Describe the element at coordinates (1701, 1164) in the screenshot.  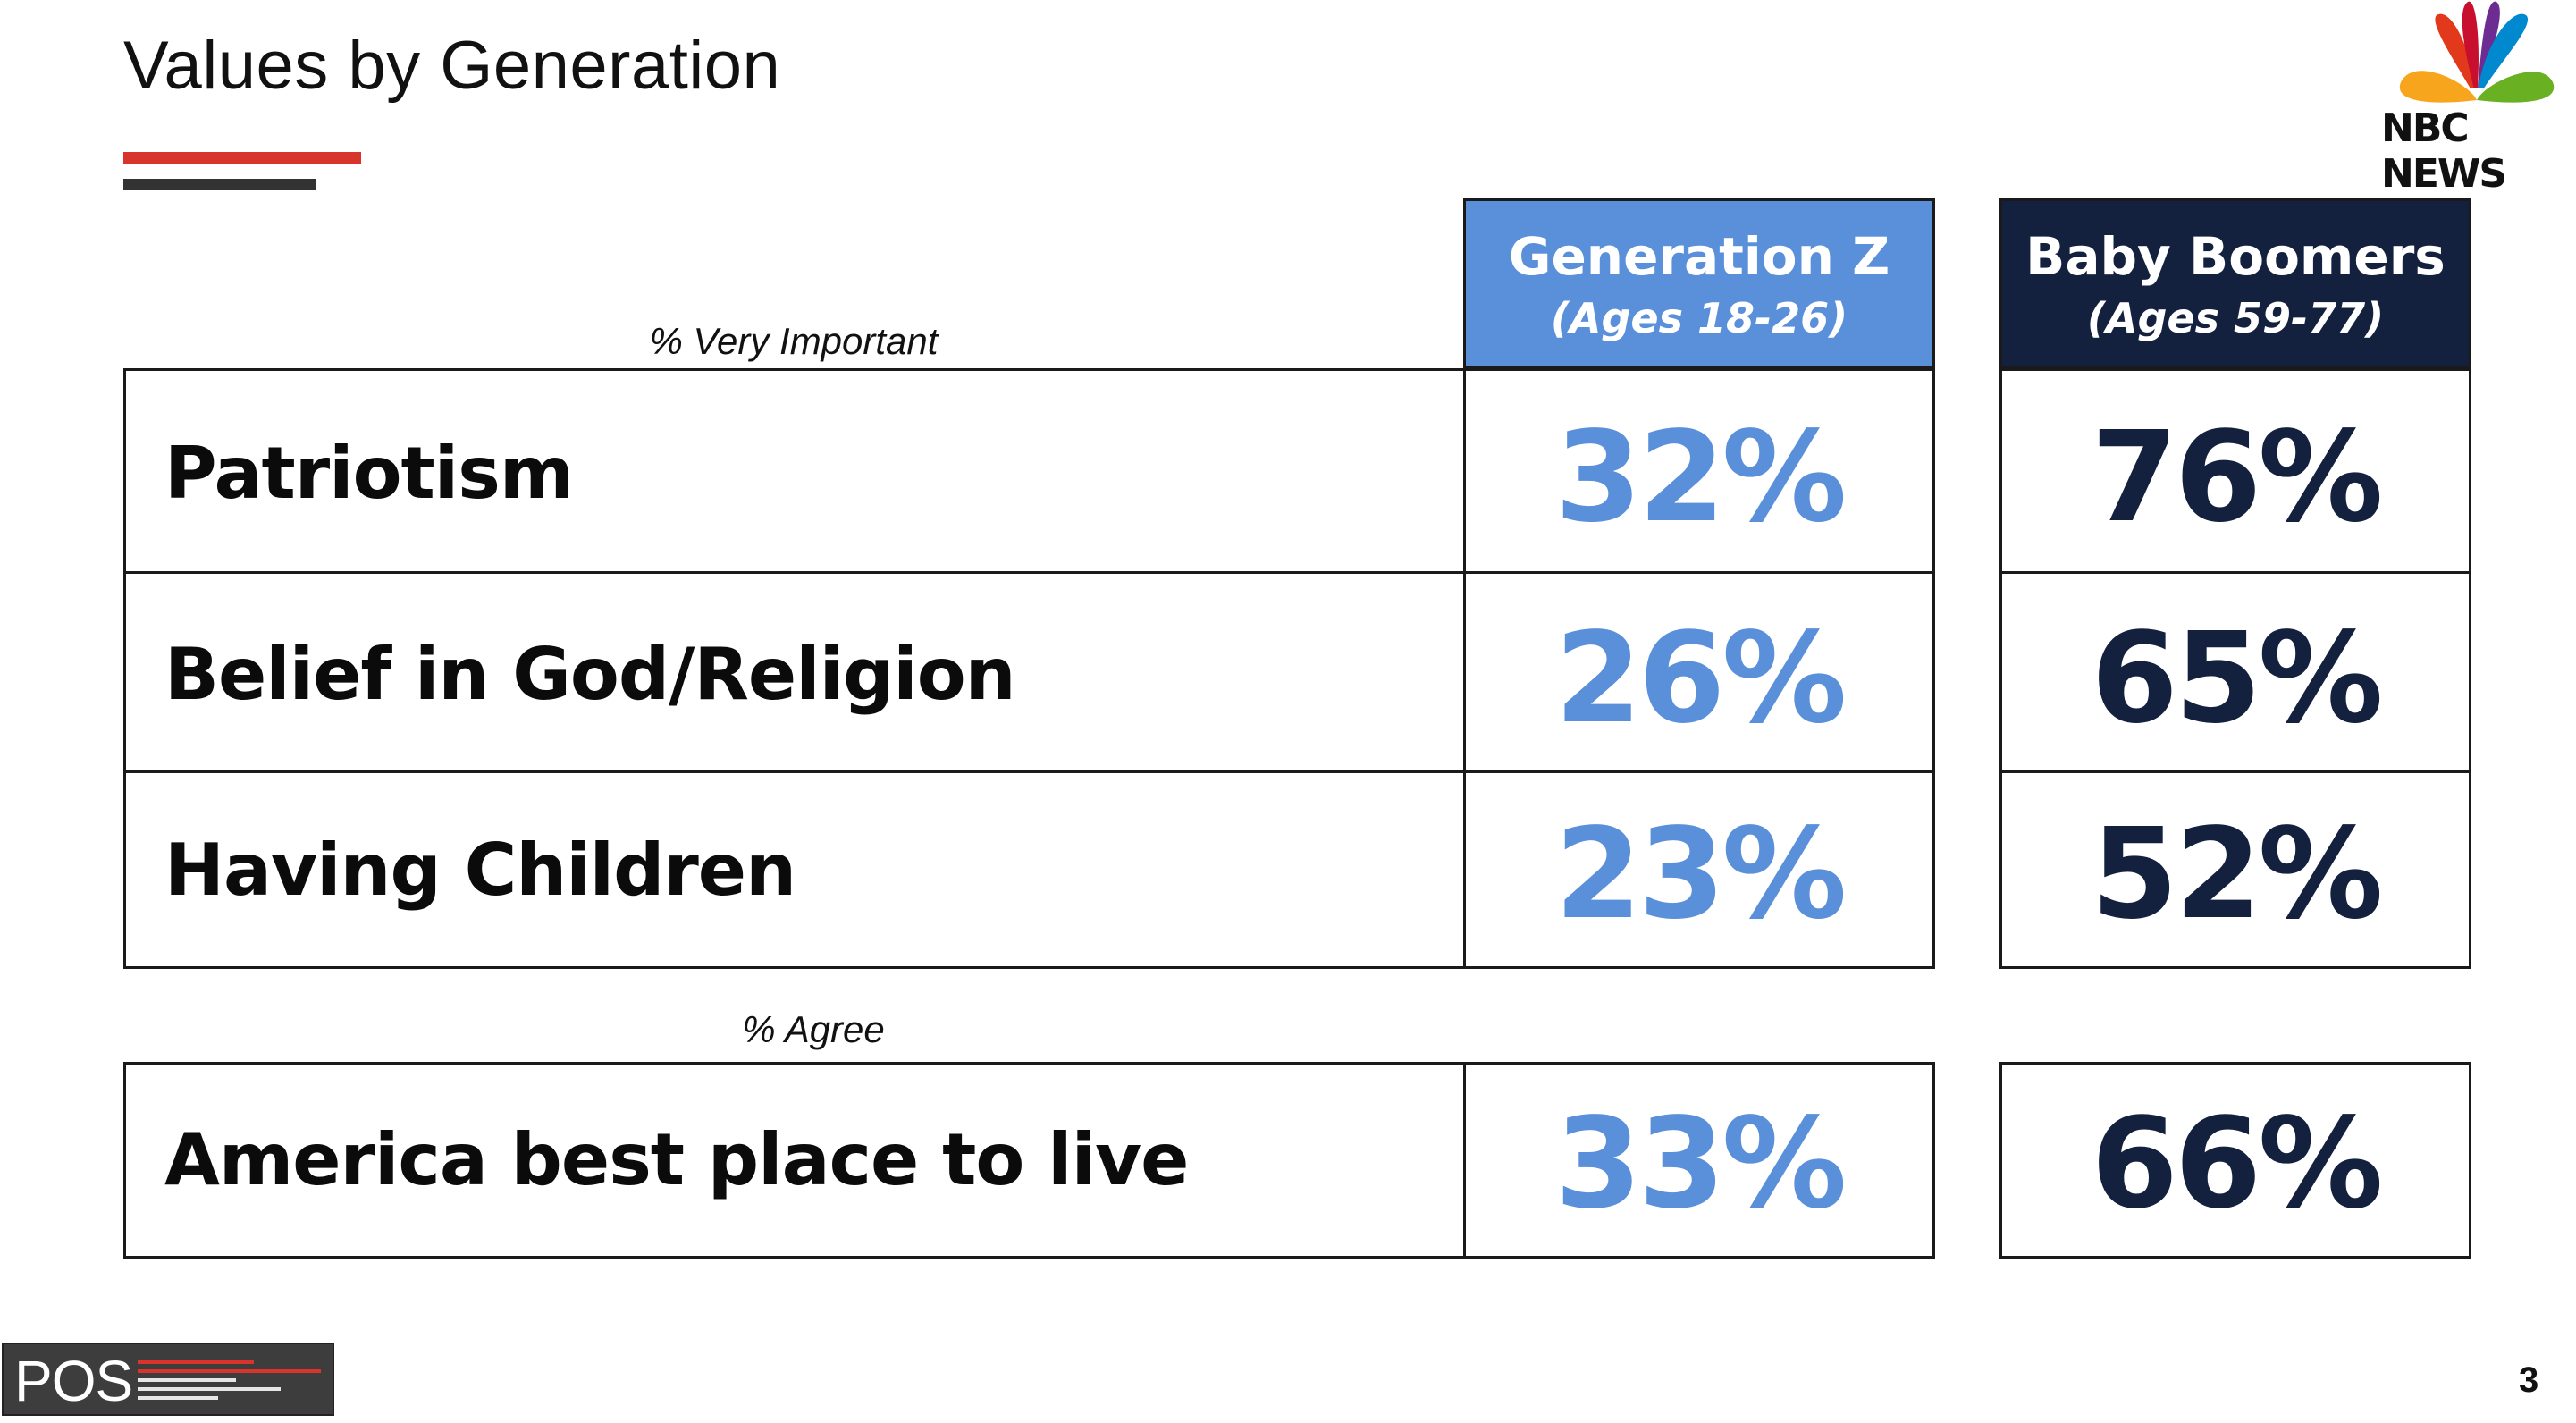
I see `value-gen-z: 33%` at that location.